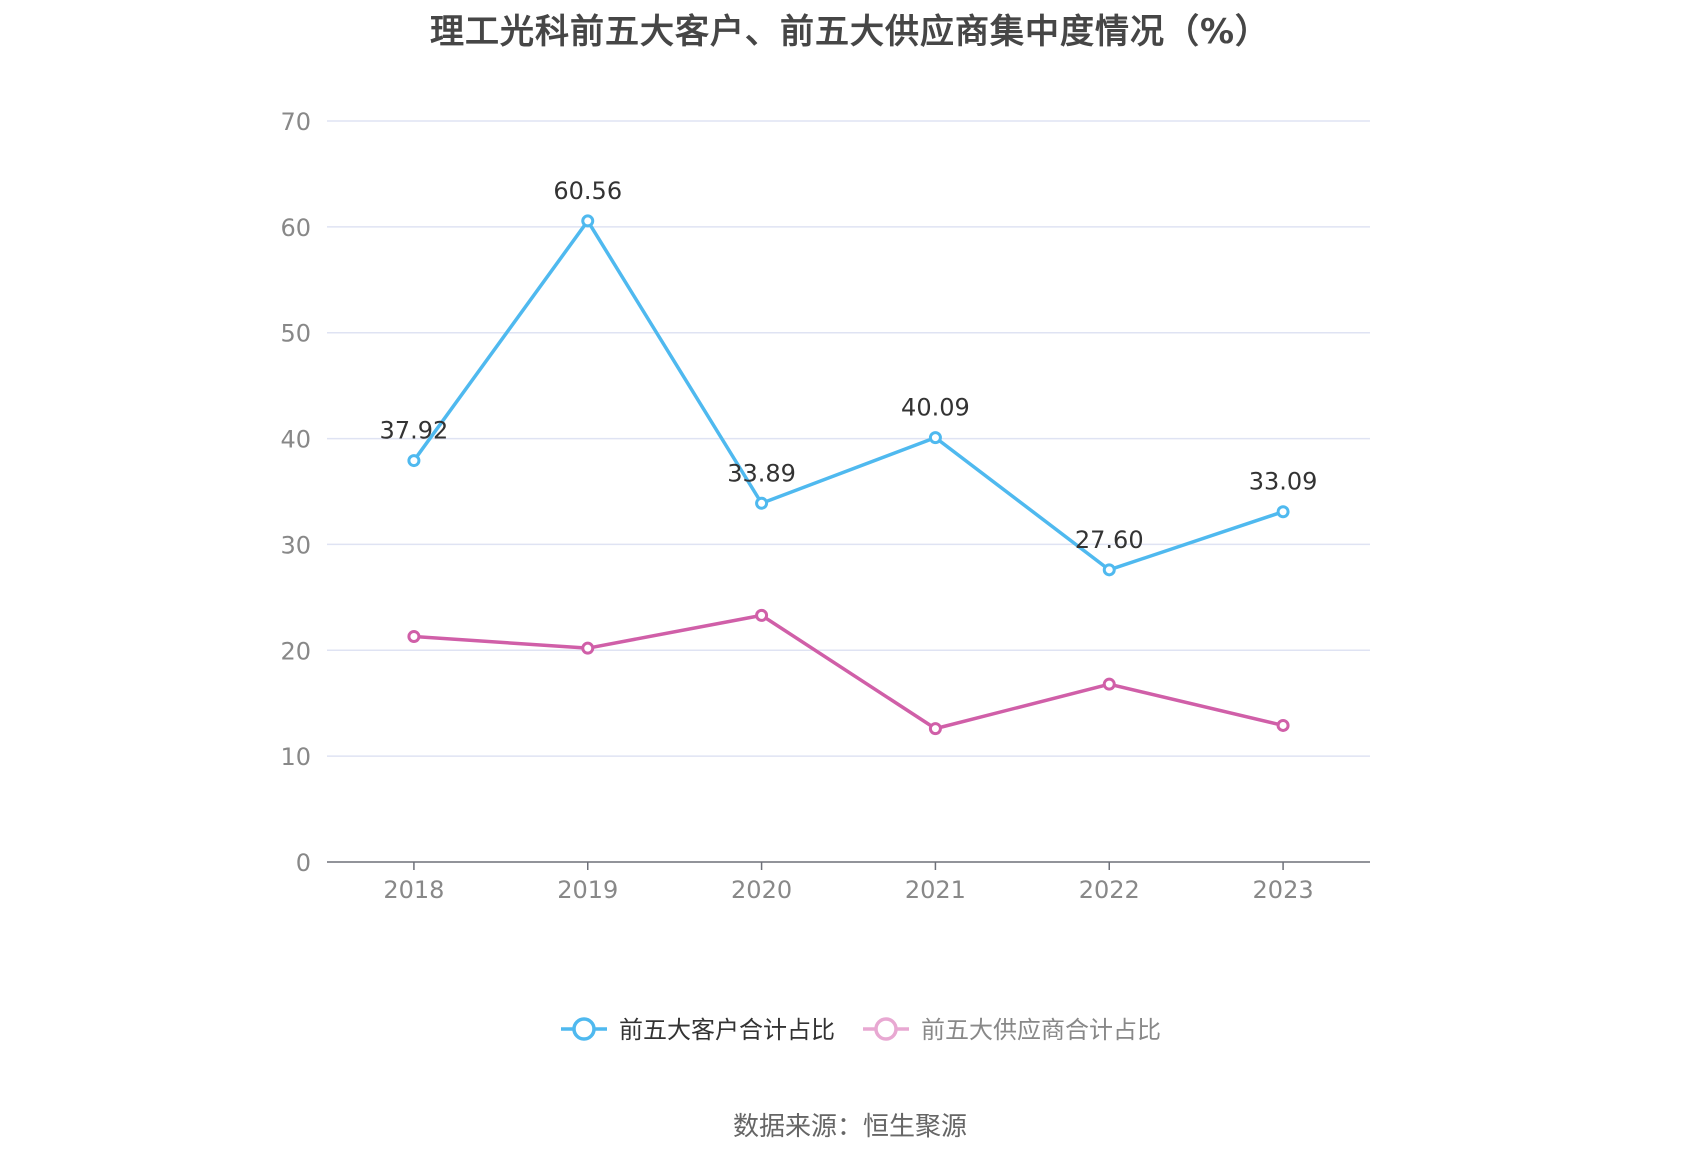  I want to click on y-tick-label: 10, so click(295, 757).